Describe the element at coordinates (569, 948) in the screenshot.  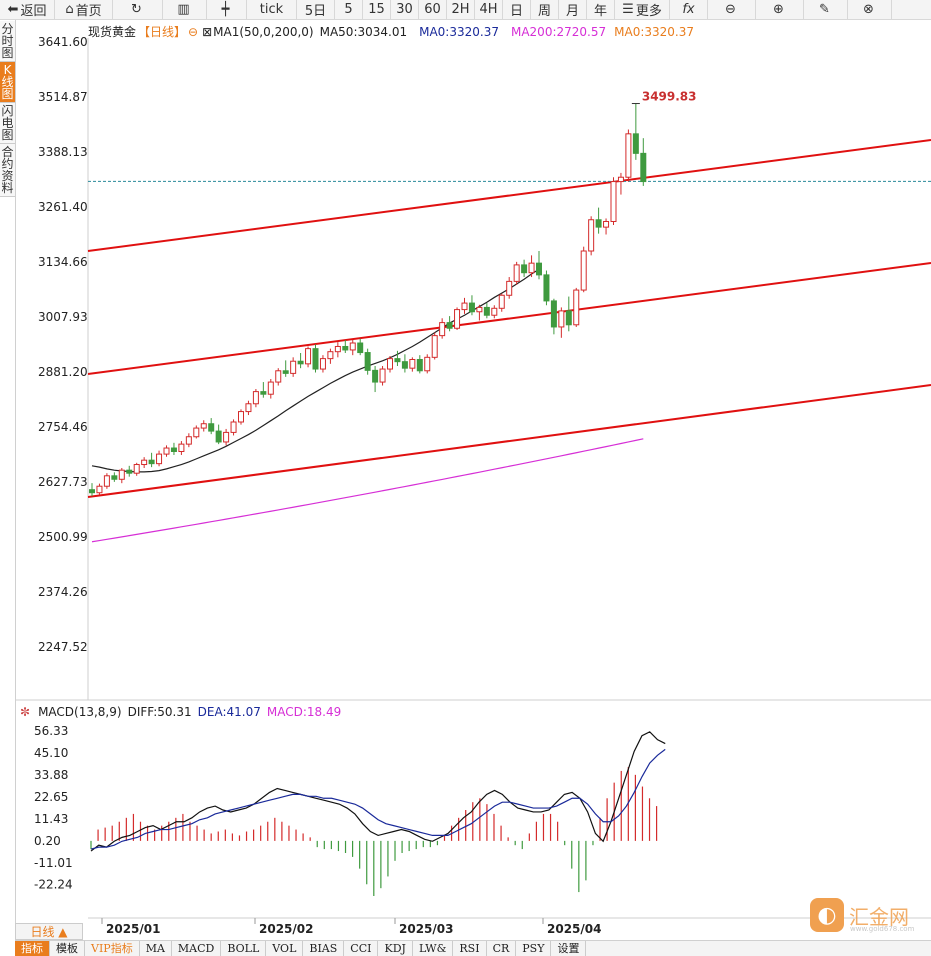
I see `indicator-tab-14: 设置` at that location.